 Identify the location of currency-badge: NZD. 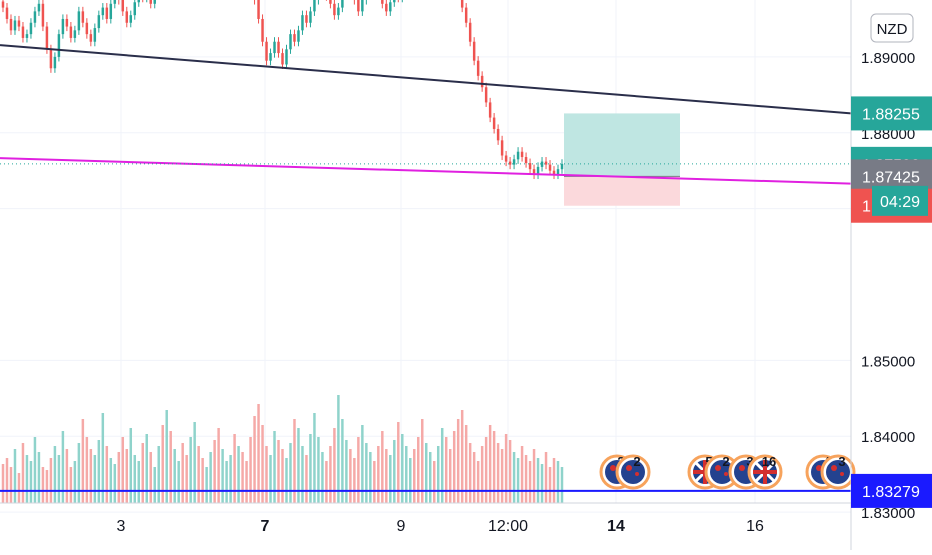
(892, 28).